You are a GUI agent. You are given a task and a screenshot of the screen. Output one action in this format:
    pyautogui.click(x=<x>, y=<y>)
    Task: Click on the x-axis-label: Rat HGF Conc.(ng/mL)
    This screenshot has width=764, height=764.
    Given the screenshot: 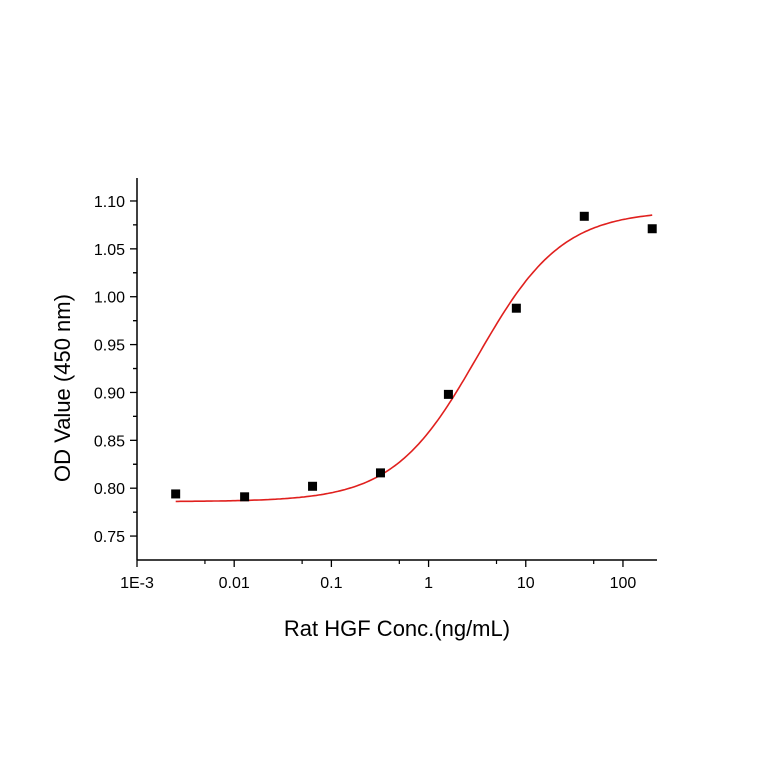 What is the action you would take?
    pyautogui.click(x=397, y=628)
    